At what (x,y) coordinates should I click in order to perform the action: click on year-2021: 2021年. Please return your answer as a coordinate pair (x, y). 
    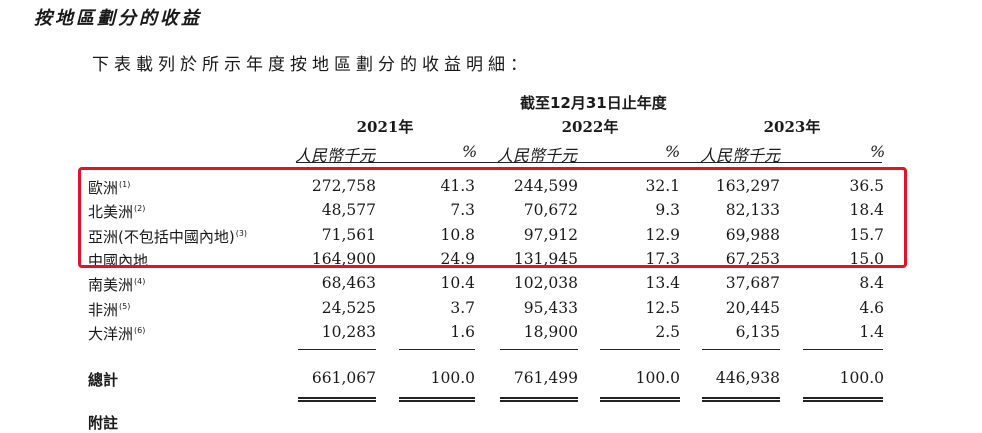
    Looking at the image, I should click on (385, 127).